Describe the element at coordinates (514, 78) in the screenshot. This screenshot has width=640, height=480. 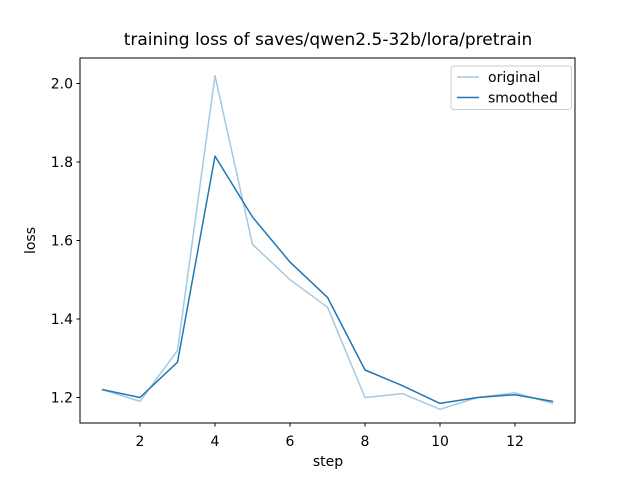
I see `legend-label-original: original` at that location.